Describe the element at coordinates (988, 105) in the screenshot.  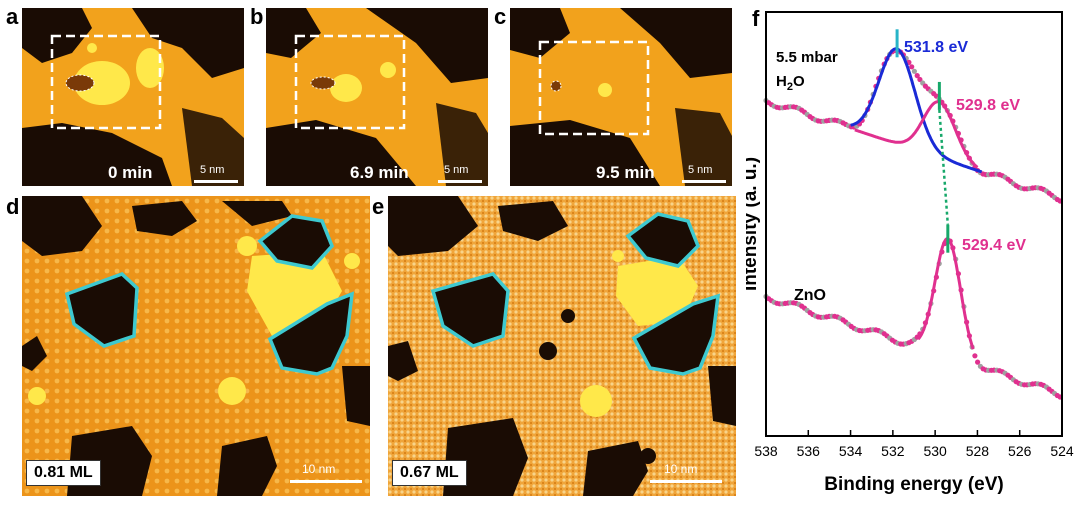
I see `peak-label-2: 529.8 eV` at that location.